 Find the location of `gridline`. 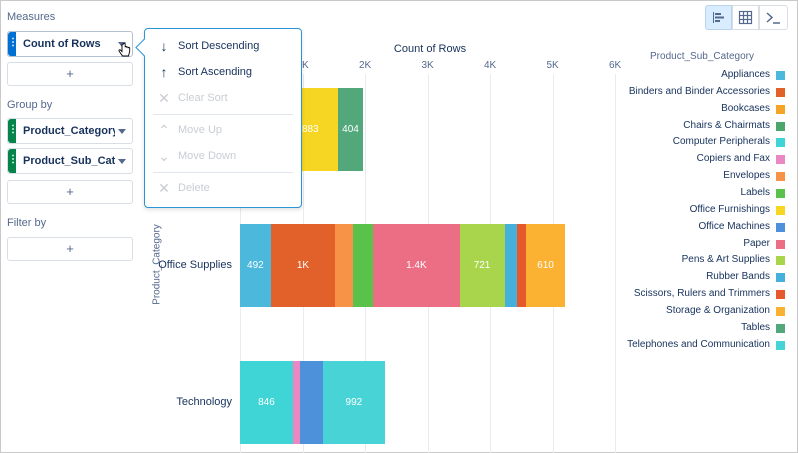

gridline is located at coordinates (615, 263).